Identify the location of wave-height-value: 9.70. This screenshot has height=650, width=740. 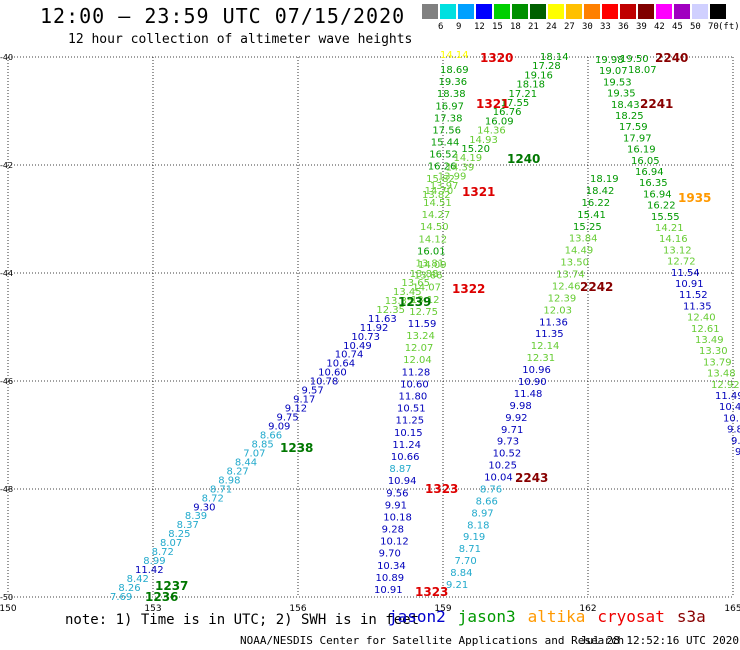
(390, 554).